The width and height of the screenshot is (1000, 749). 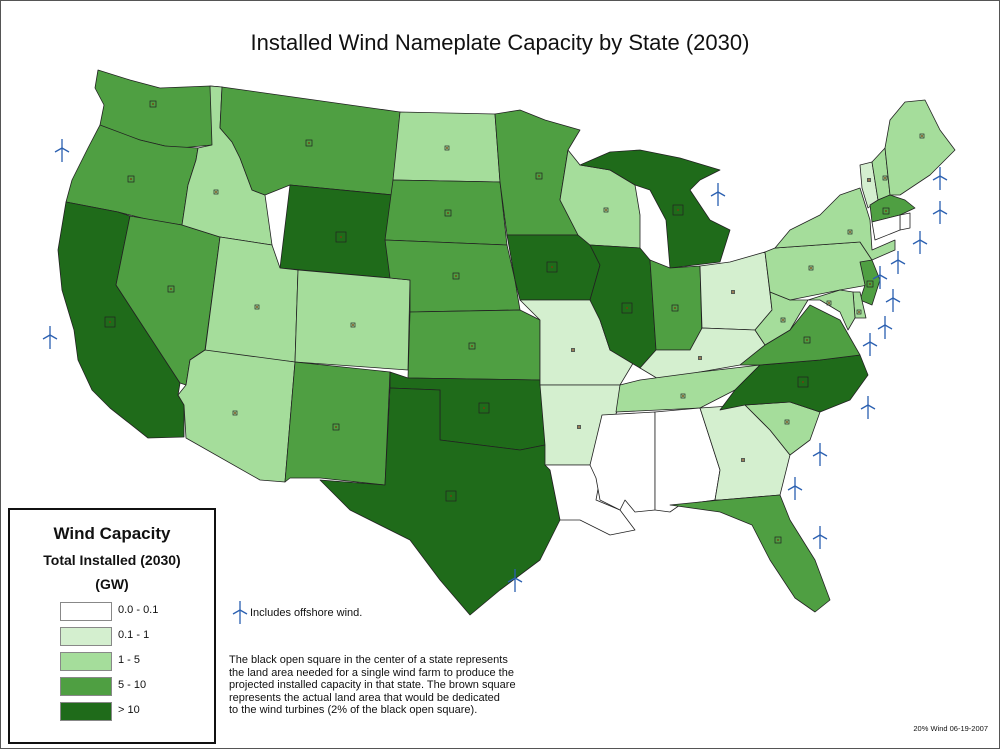 I want to click on state-MS, so click(x=622, y=462).